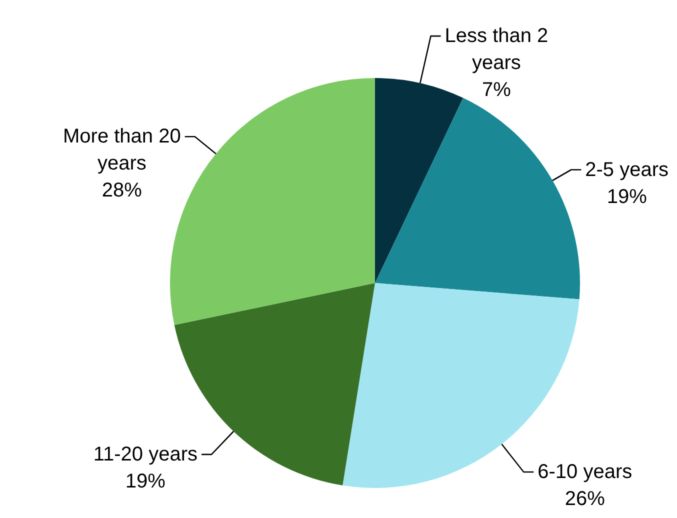 The image size is (677, 518). I want to click on data-label: 28%, so click(122, 191).